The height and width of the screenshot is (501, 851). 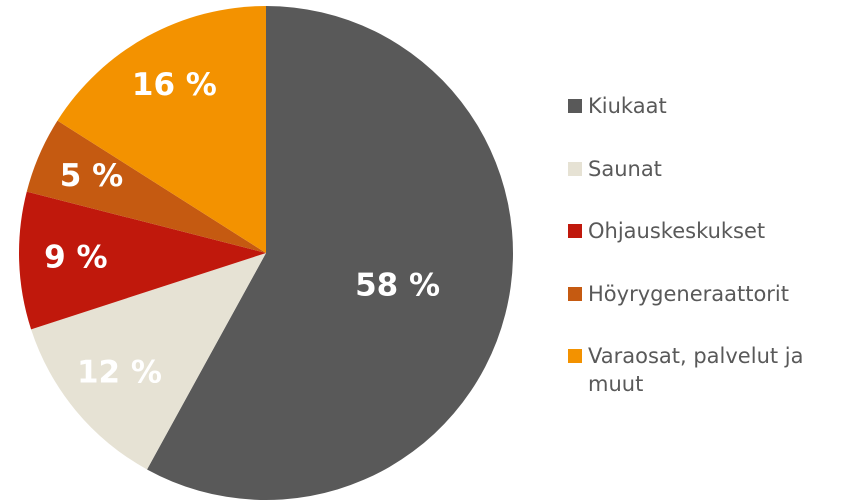 What do you see at coordinates (91, 176) in the screenshot?
I see `data-label: 5 %` at bounding box center [91, 176].